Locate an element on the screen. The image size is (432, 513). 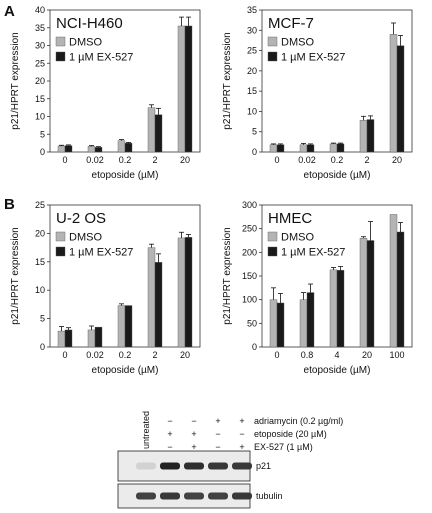
band-label: p21 is located at coordinates (263, 466).